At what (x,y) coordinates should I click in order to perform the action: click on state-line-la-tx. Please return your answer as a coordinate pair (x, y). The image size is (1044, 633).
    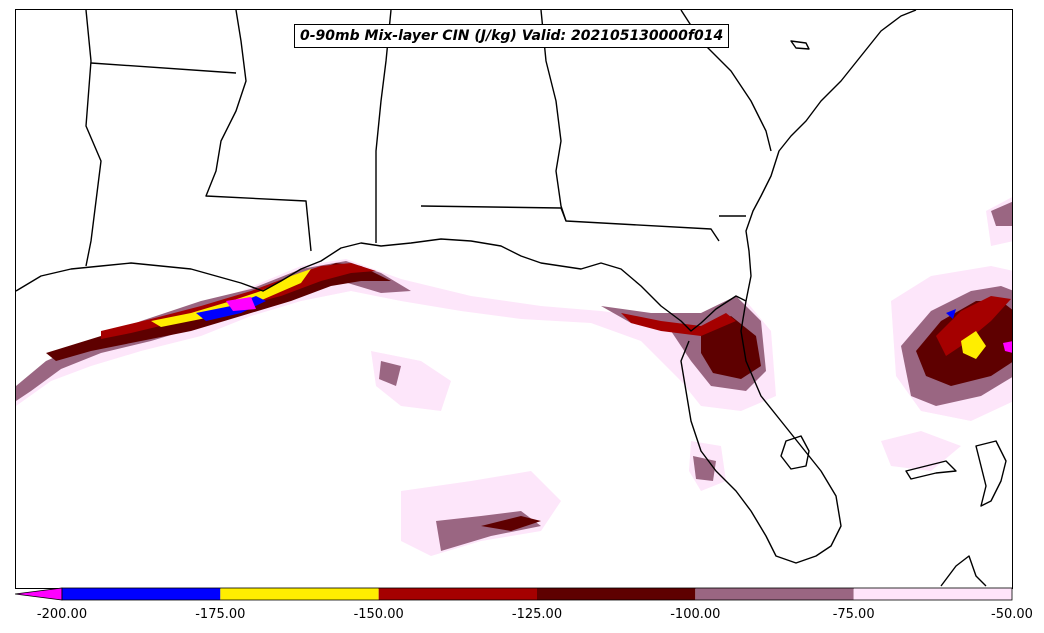
    Looking at the image, I should click on (93, 138).